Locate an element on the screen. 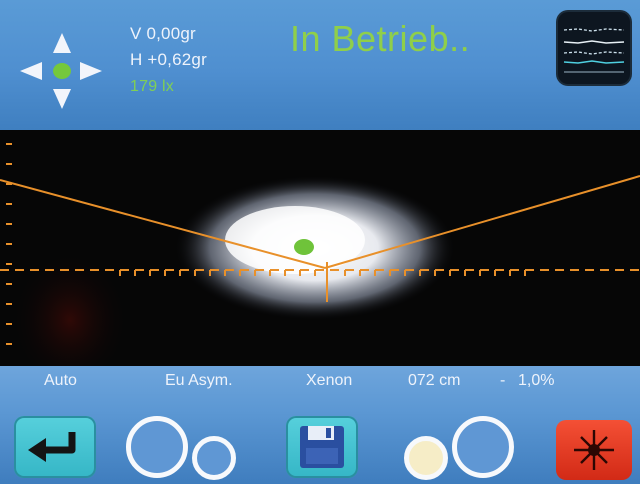 The width and height of the screenshot is (640, 484). beam-pattern-label: Eu Asym. is located at coordinates (199, 380).